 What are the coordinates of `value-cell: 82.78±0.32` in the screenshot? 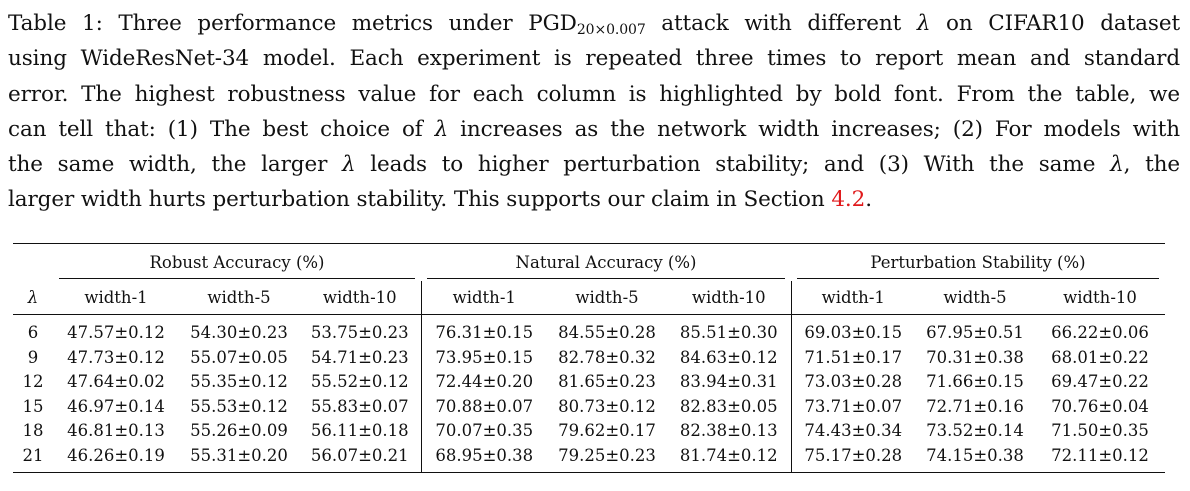 It's located at (607, 357).